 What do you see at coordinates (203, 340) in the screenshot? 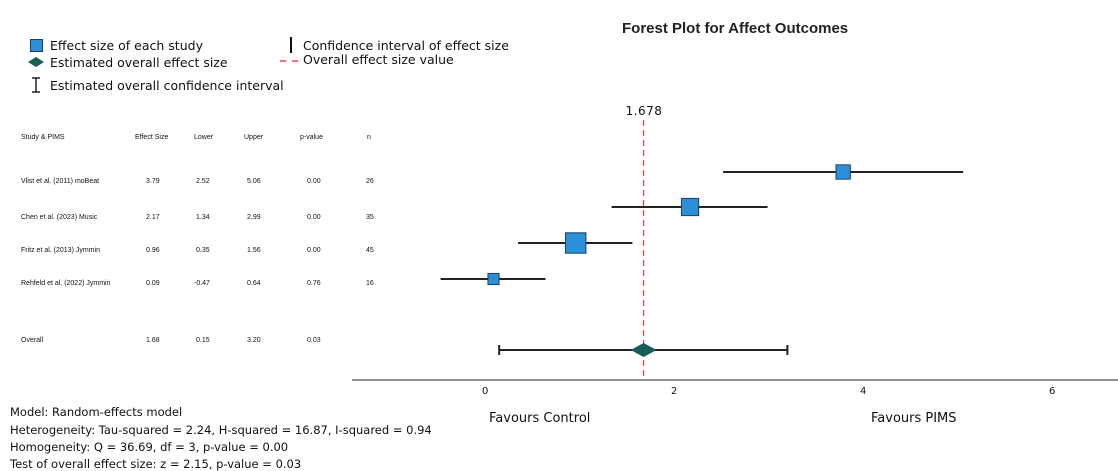
I see `row-lower: 0.15` at bounding box center [203, 340].